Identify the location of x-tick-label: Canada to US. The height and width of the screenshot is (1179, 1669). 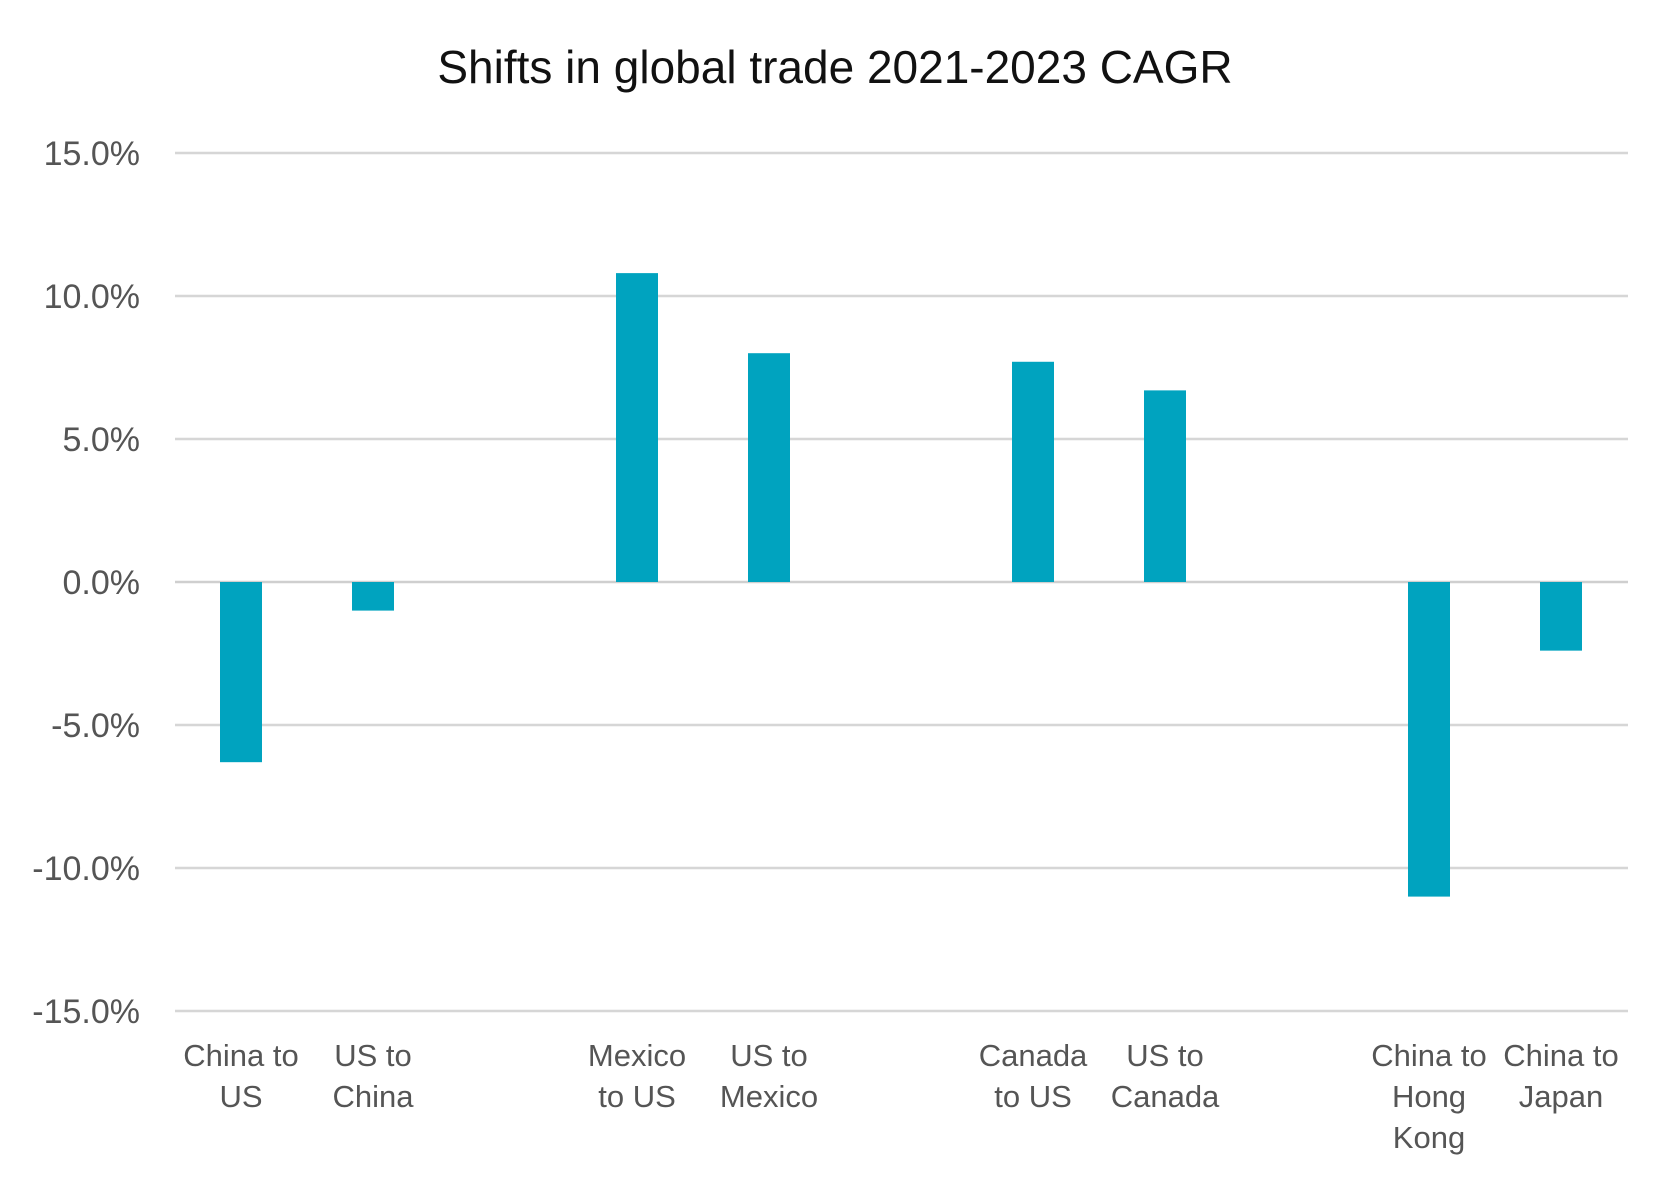
(1033, 1076).